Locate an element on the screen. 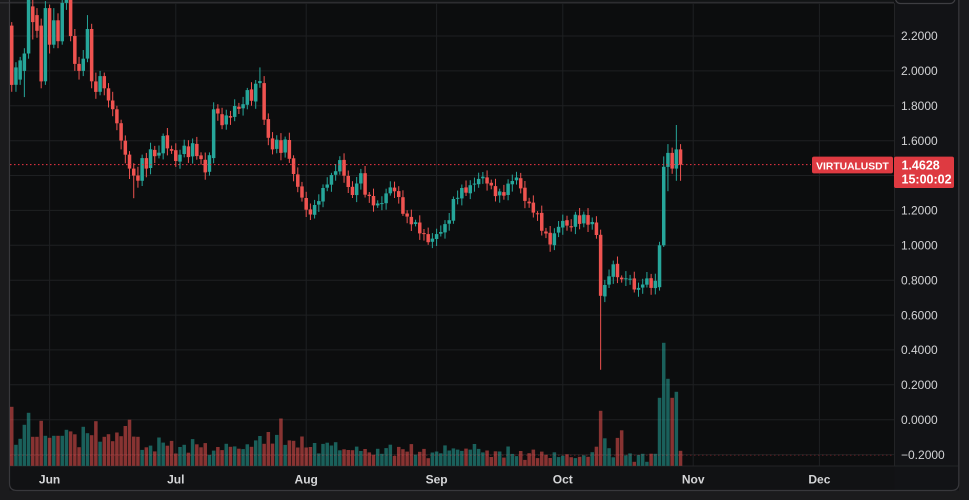 The width and height of the screenshot is (969, 500). svg-text: 1.6000 is located at coordinates (919, 141).